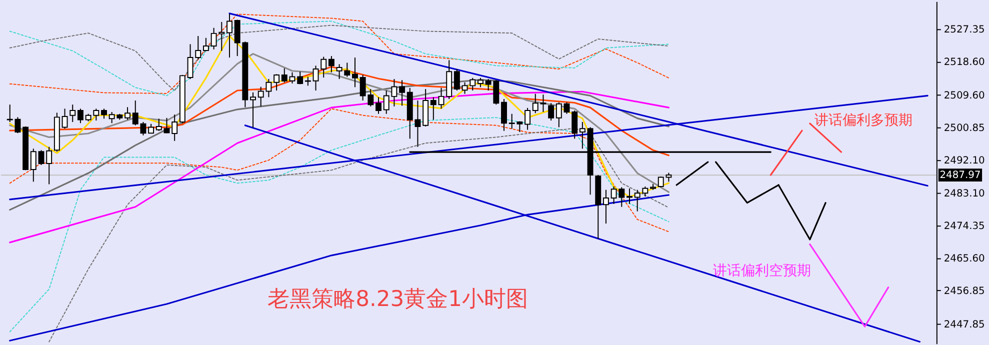 This screenshot has width=989, height=345. Describe the element at coordinates (964, 258) in the screenshot. I see `y-tick-label: 2465.60` at that location.